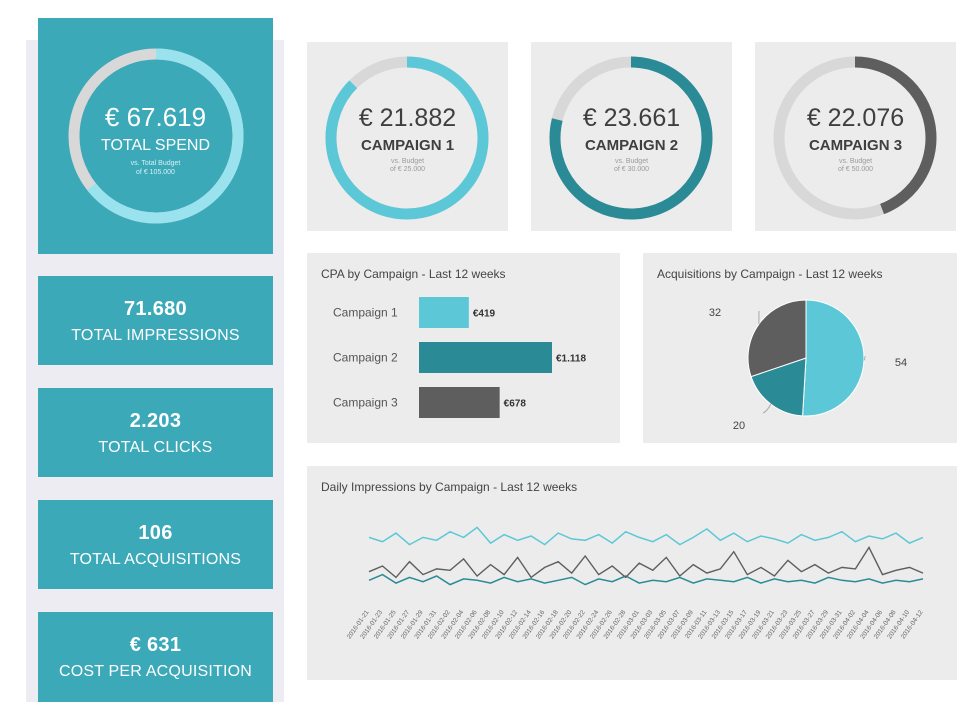  I want to click on kpi-tile-clicks: 2.203 TOTAL CLICKS, so click(155, 432).